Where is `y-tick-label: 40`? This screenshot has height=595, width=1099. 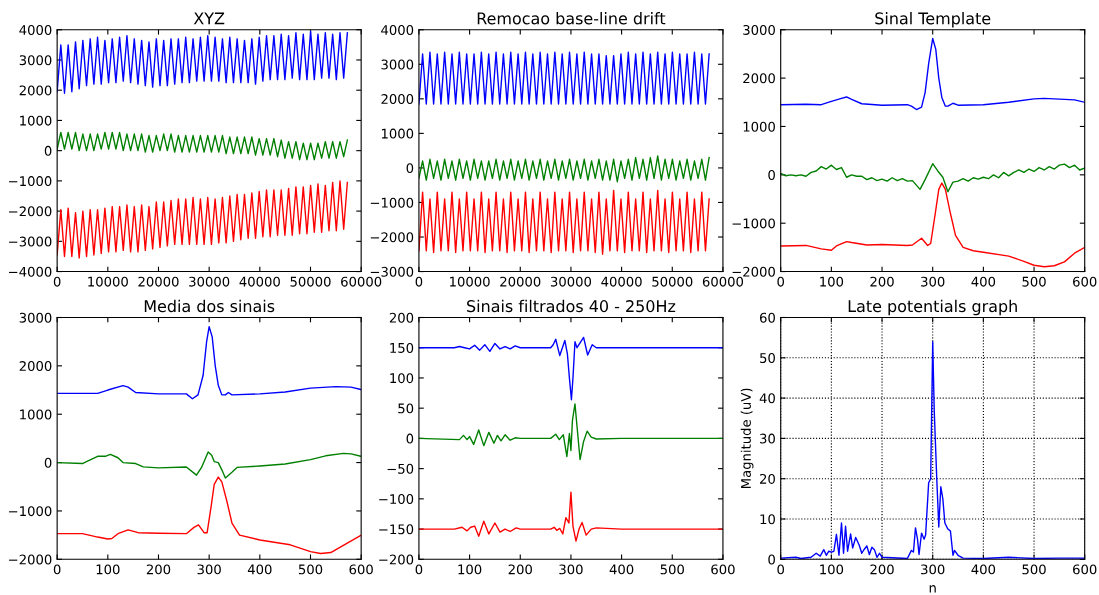
y-tick-label: 40 is located at coordinates (767, 398).